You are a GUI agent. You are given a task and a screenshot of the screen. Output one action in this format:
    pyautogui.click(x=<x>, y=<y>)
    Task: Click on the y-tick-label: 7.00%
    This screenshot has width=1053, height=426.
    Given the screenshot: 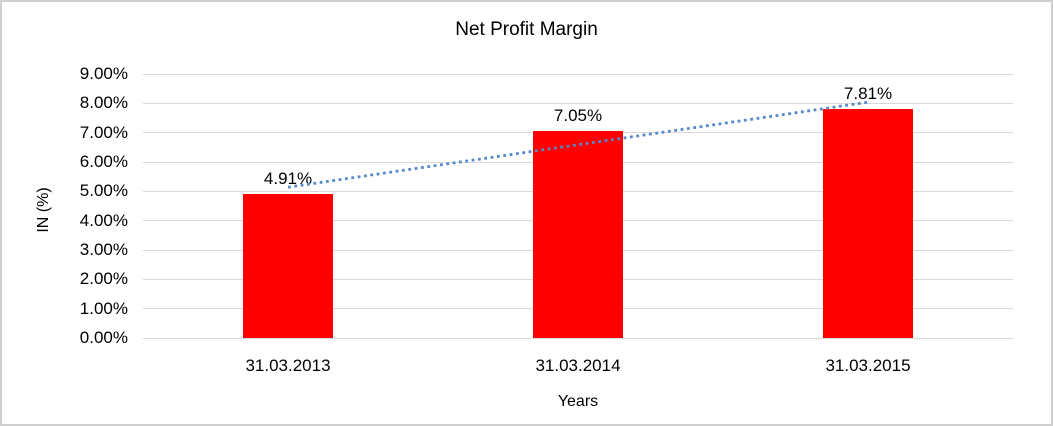 What is the action you would take?
    pyautogui.click(x=103, y=132)
    